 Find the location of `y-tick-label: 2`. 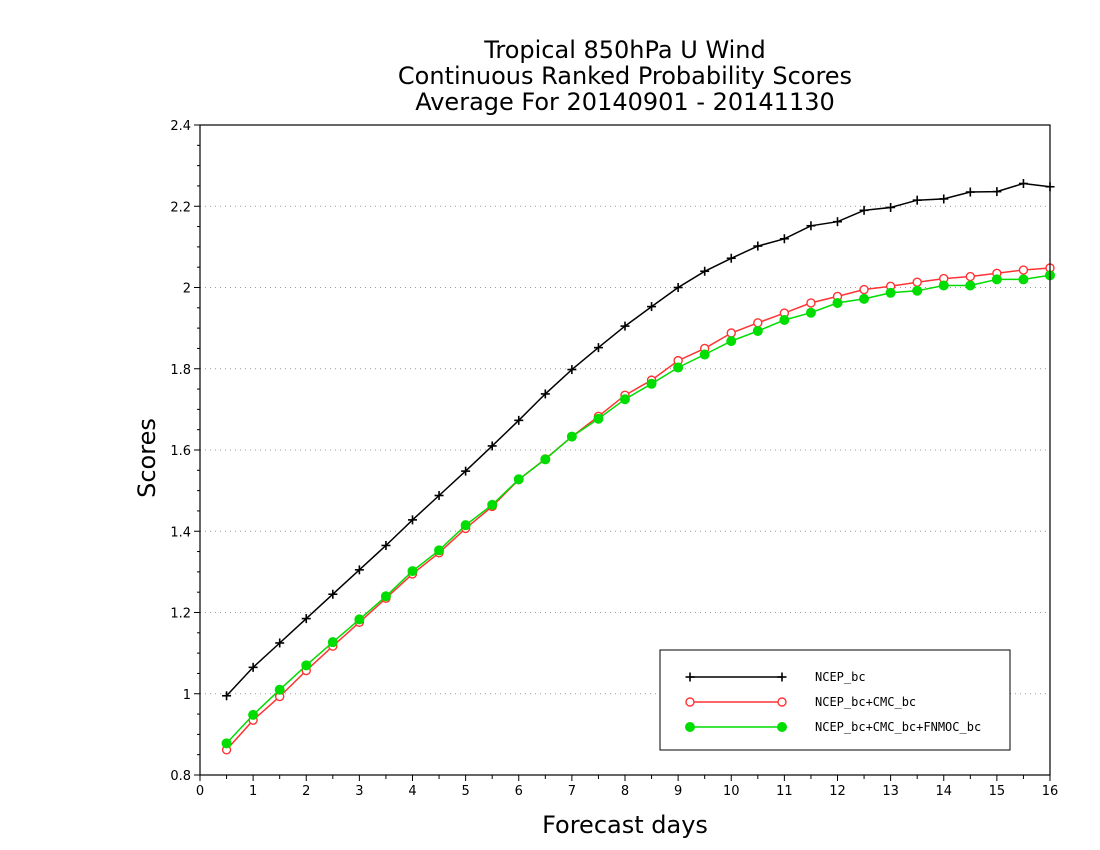

y-tick-label: 2 is located at coordinates (187, 289).